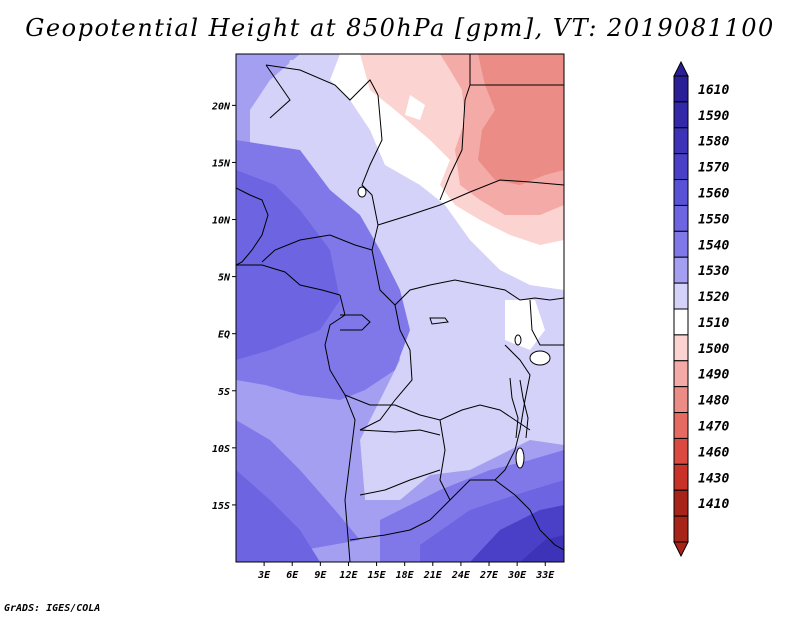 The width and height of the screenshot is (800, 618). Describe the element at coordinates (713, 116) in the screenshot. I see `colorbar-label: 1590` at that location.